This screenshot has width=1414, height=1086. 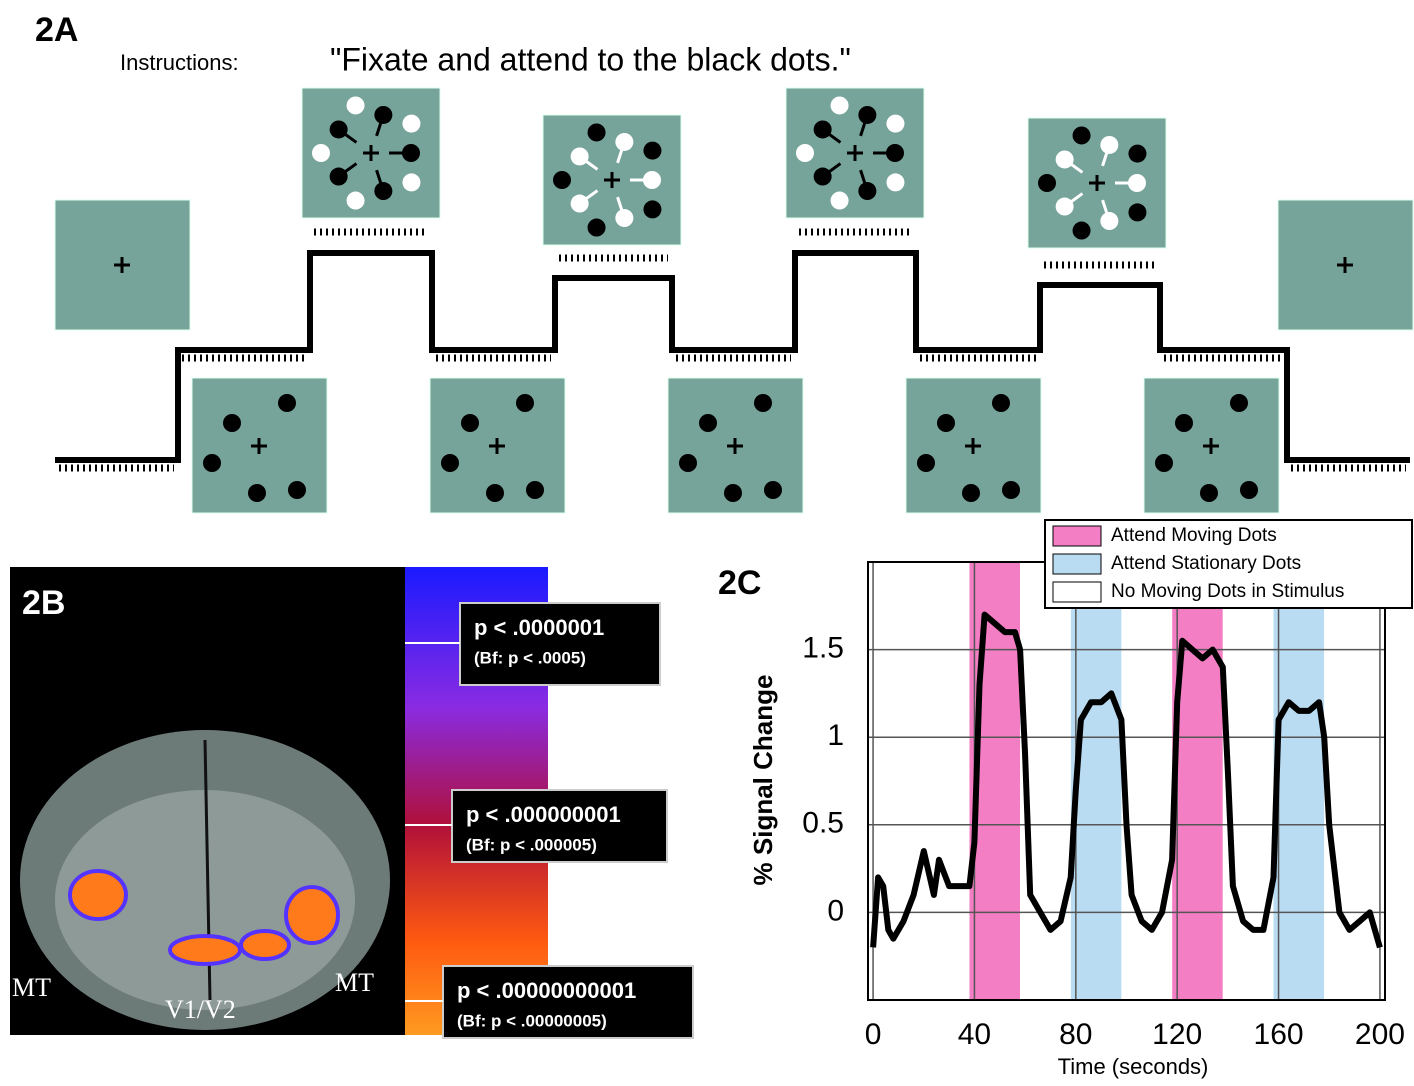 I want to click on legend-label: Attend Stationary Dots, so click(x=1206, y=563).